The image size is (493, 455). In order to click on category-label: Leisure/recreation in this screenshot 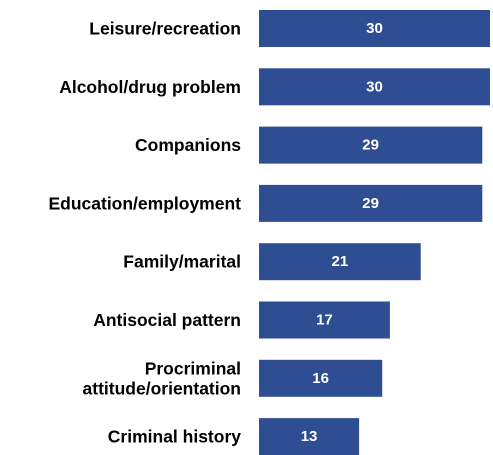, I will do `click(165, 29)`.